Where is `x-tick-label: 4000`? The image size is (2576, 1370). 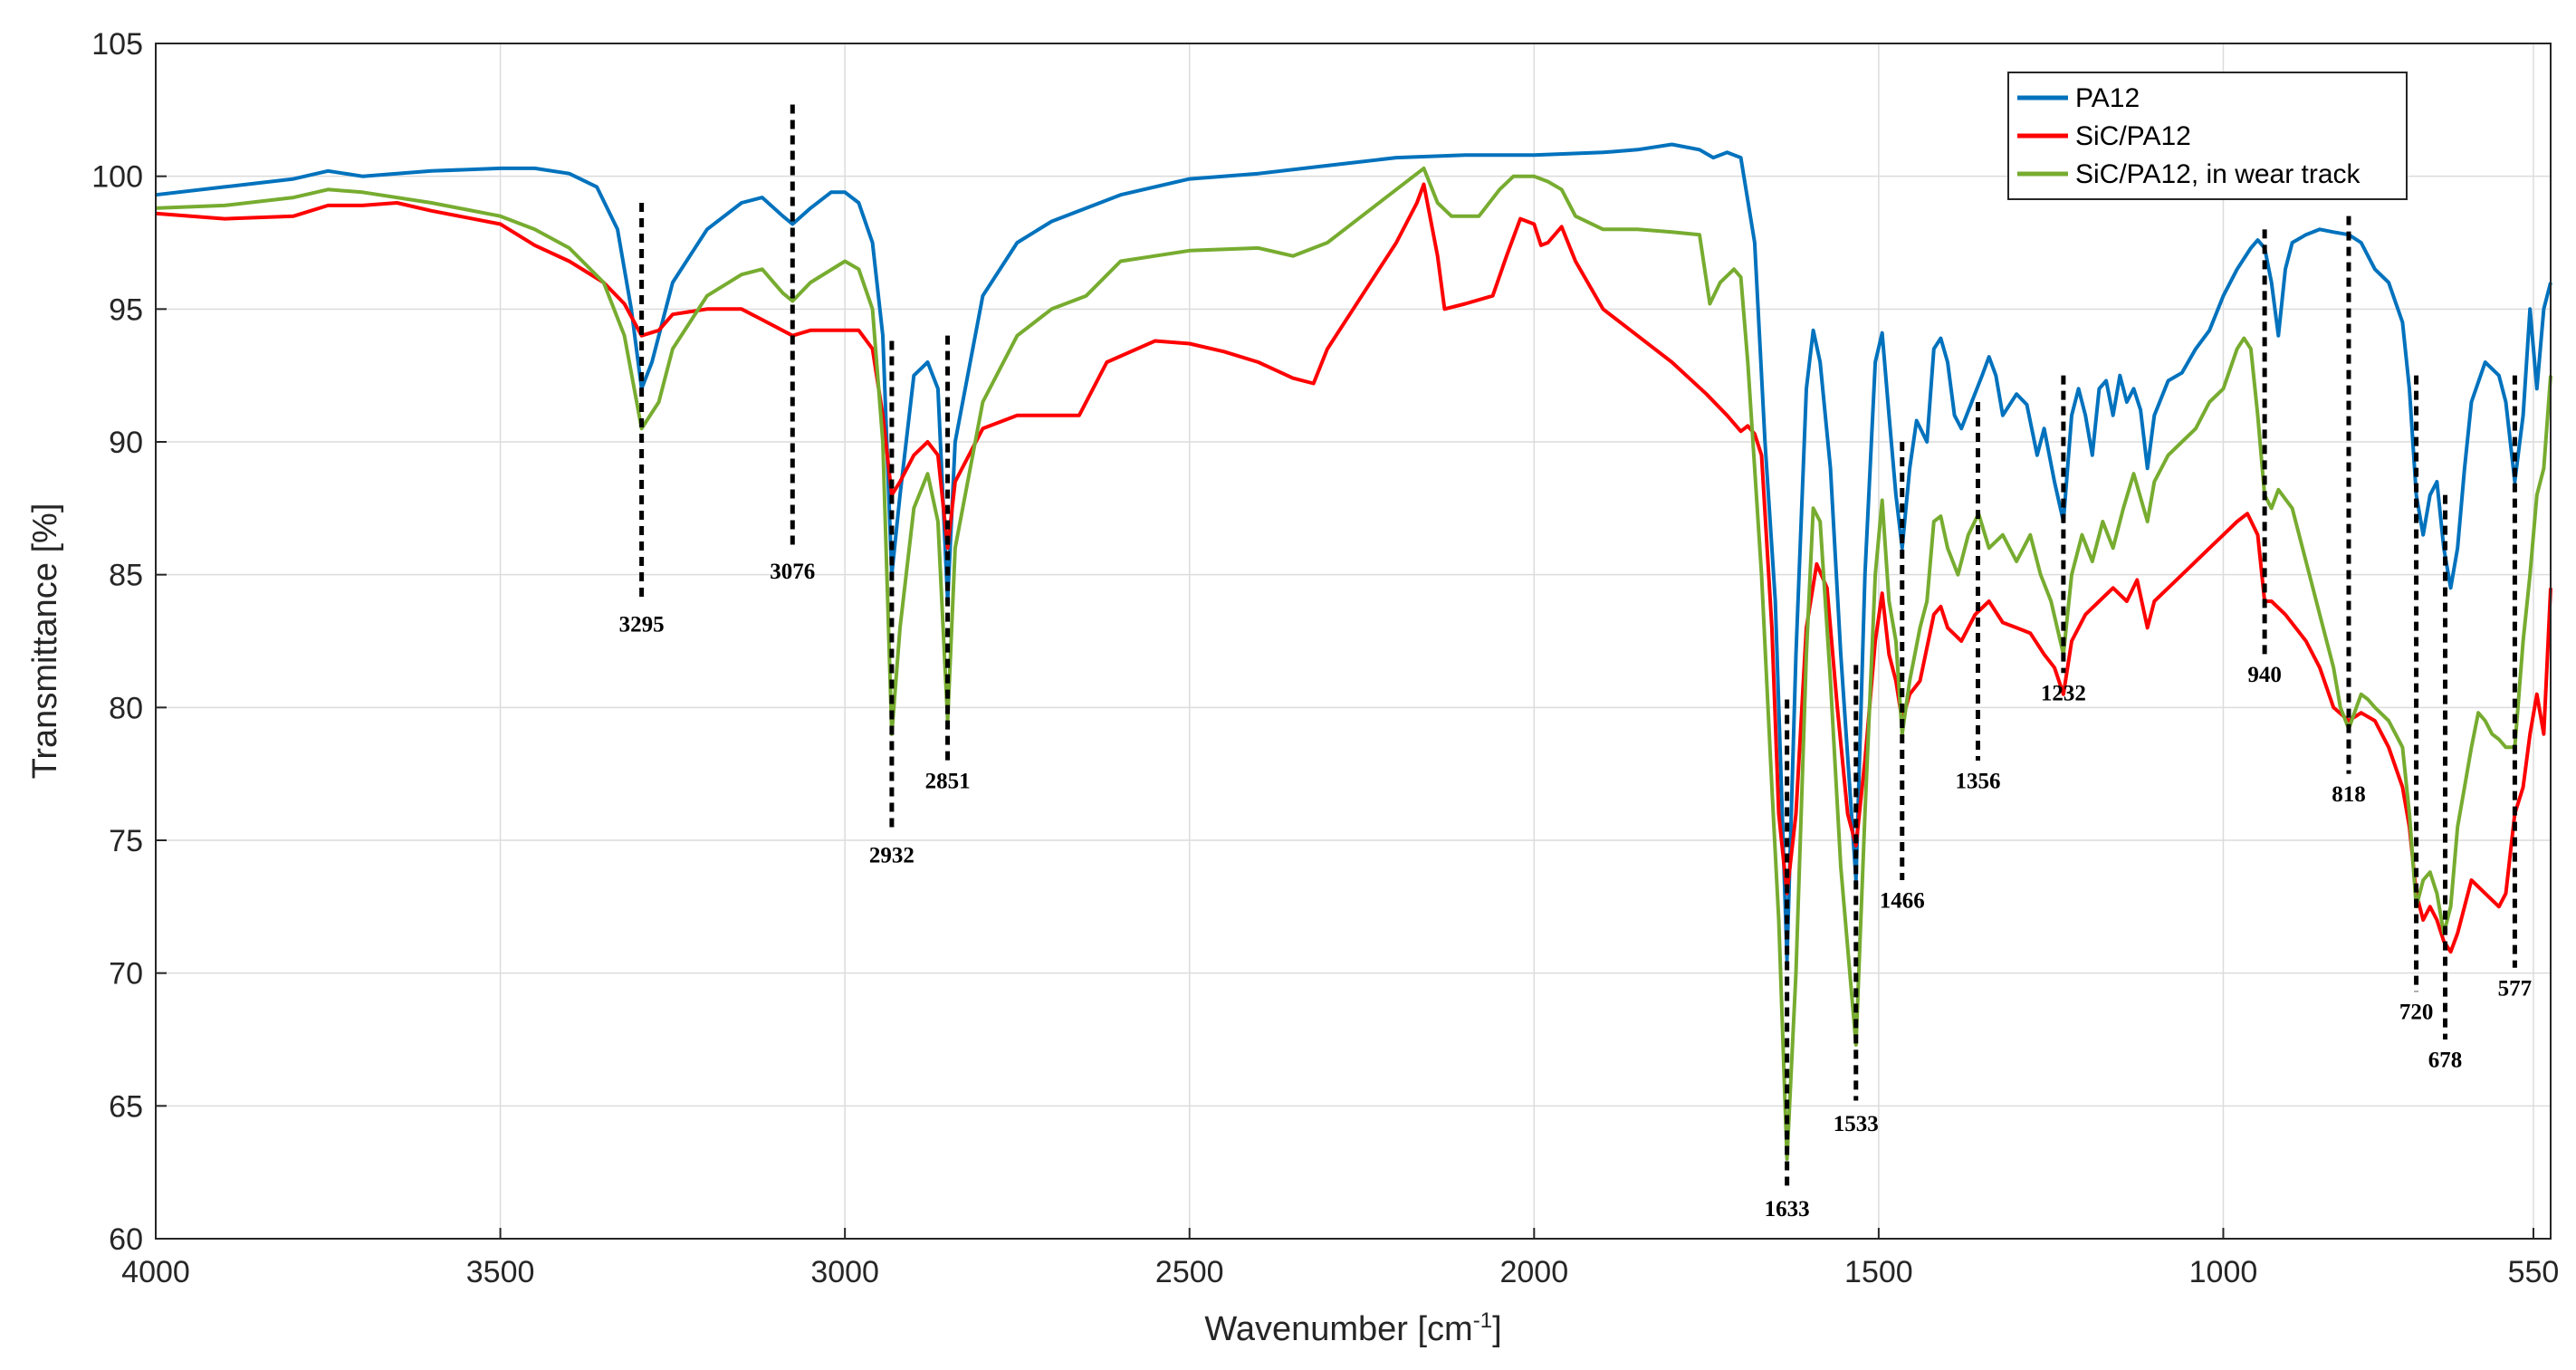
x-tick-label: 4000 is located at coordinates (155, 1272).